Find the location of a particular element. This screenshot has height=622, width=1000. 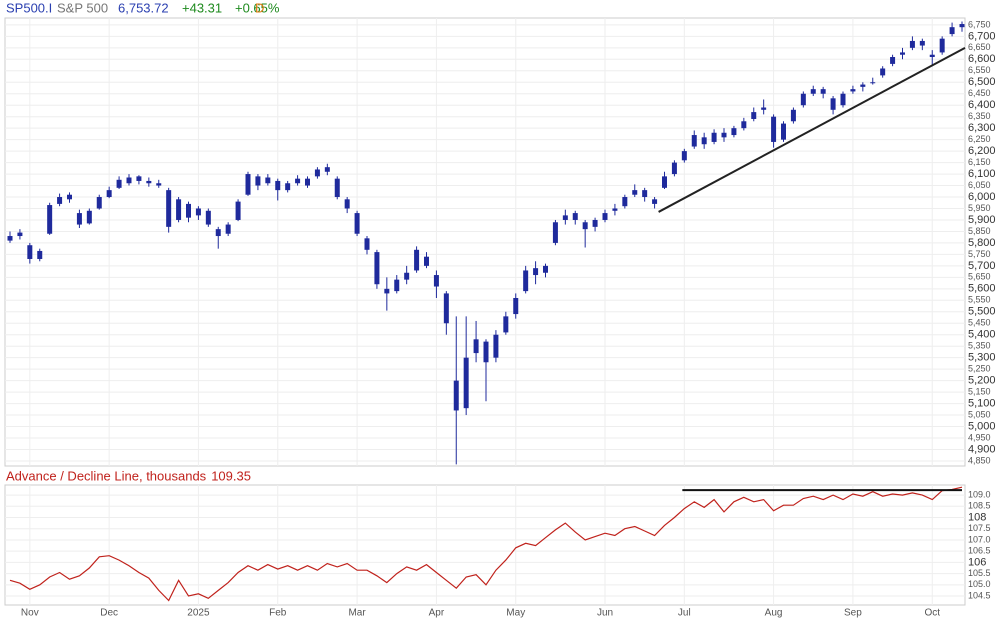

last-price: 6,753.72 is located at coordinates (143, 7).